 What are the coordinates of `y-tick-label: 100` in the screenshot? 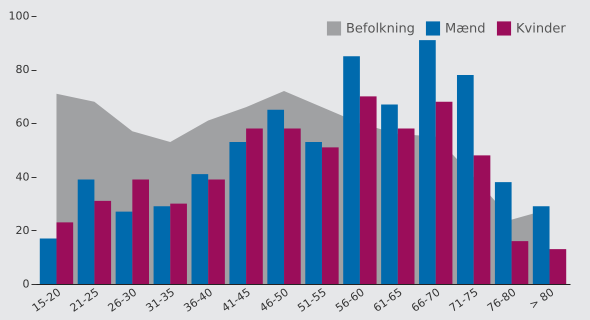 It's located at (19, 16).